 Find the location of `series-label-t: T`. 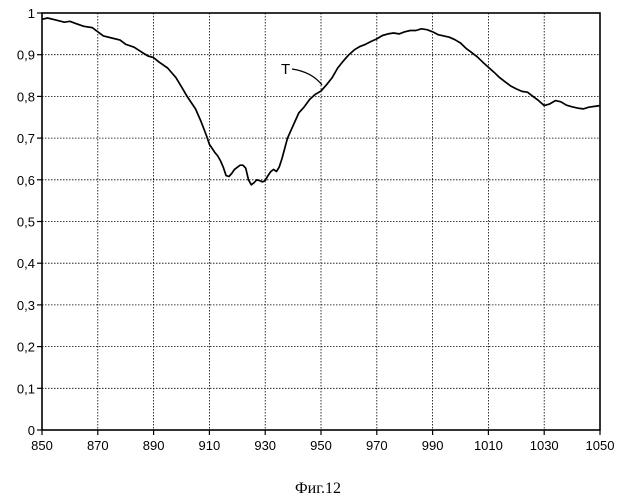

series-label-t: T is located at coordinates (285, 69).